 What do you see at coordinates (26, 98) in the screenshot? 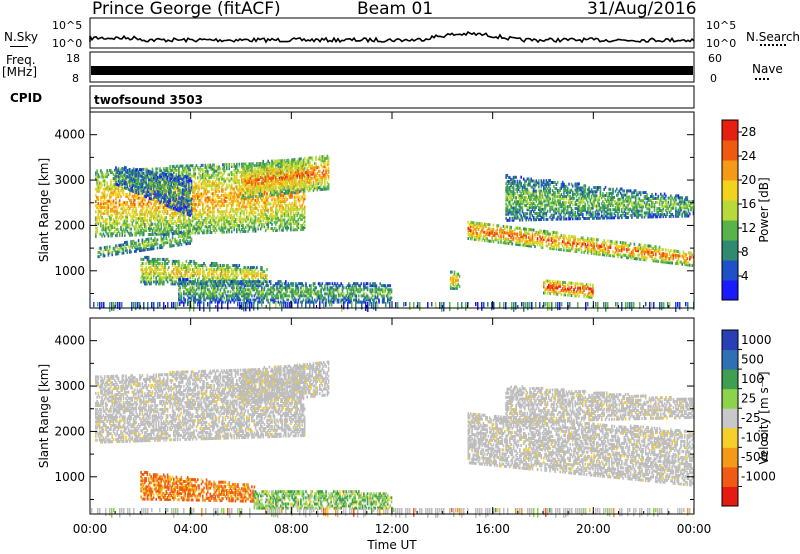
I see `cpid-label: CPID` at bounding box center [26, 98].